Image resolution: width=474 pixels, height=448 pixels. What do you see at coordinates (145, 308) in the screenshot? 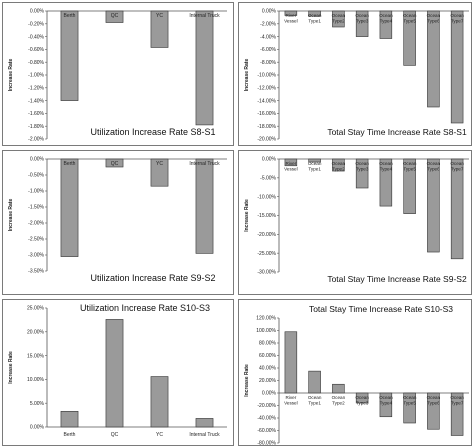
I see `chart-title: Utilization Increase Rate S10-S3` at bounding box center [145, 308].